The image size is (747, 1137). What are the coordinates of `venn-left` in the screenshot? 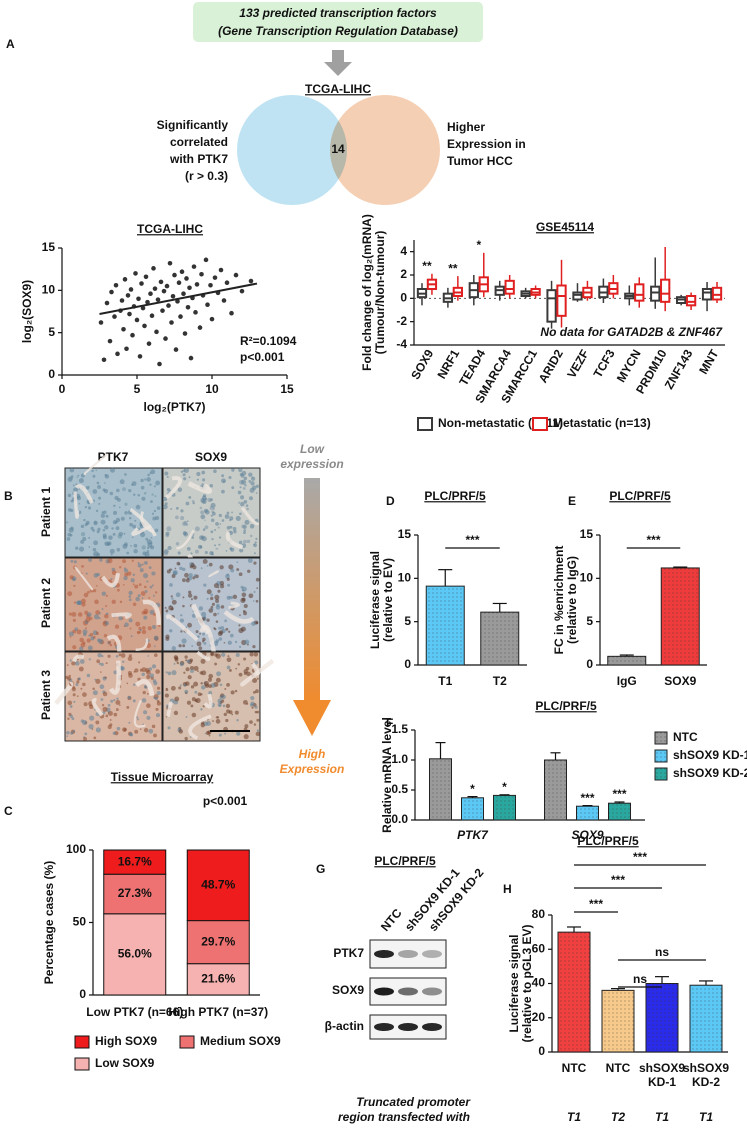 It's located at (292, 150).